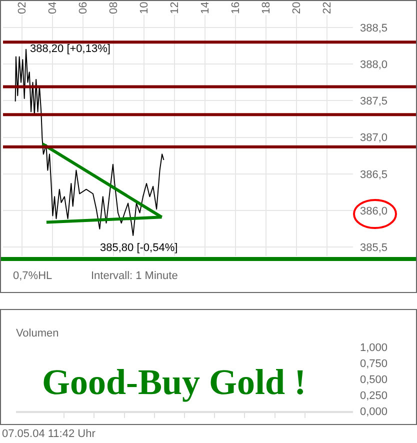 The height and width of the screenshot is (443, 417). I want to click on chart-title: Volumen, so click(37, 334).